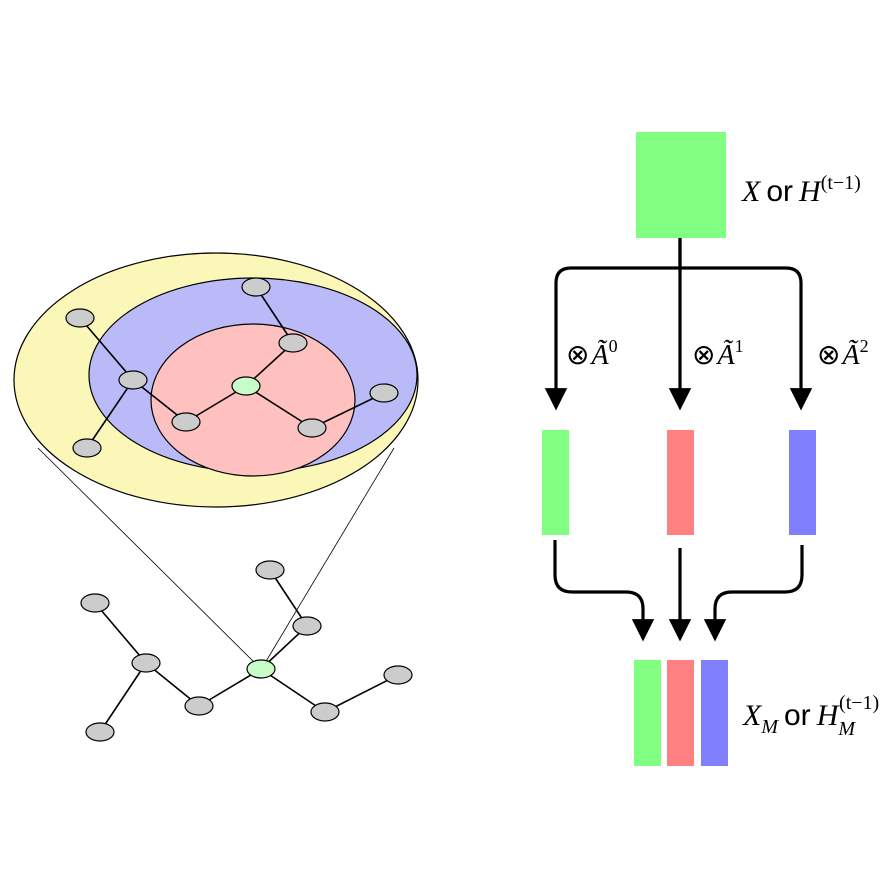 This screenshot has height=896, width=891. Describe the element at coordinates (753, 593) in the screenshot. I see `merge-arrow-right` at that location.